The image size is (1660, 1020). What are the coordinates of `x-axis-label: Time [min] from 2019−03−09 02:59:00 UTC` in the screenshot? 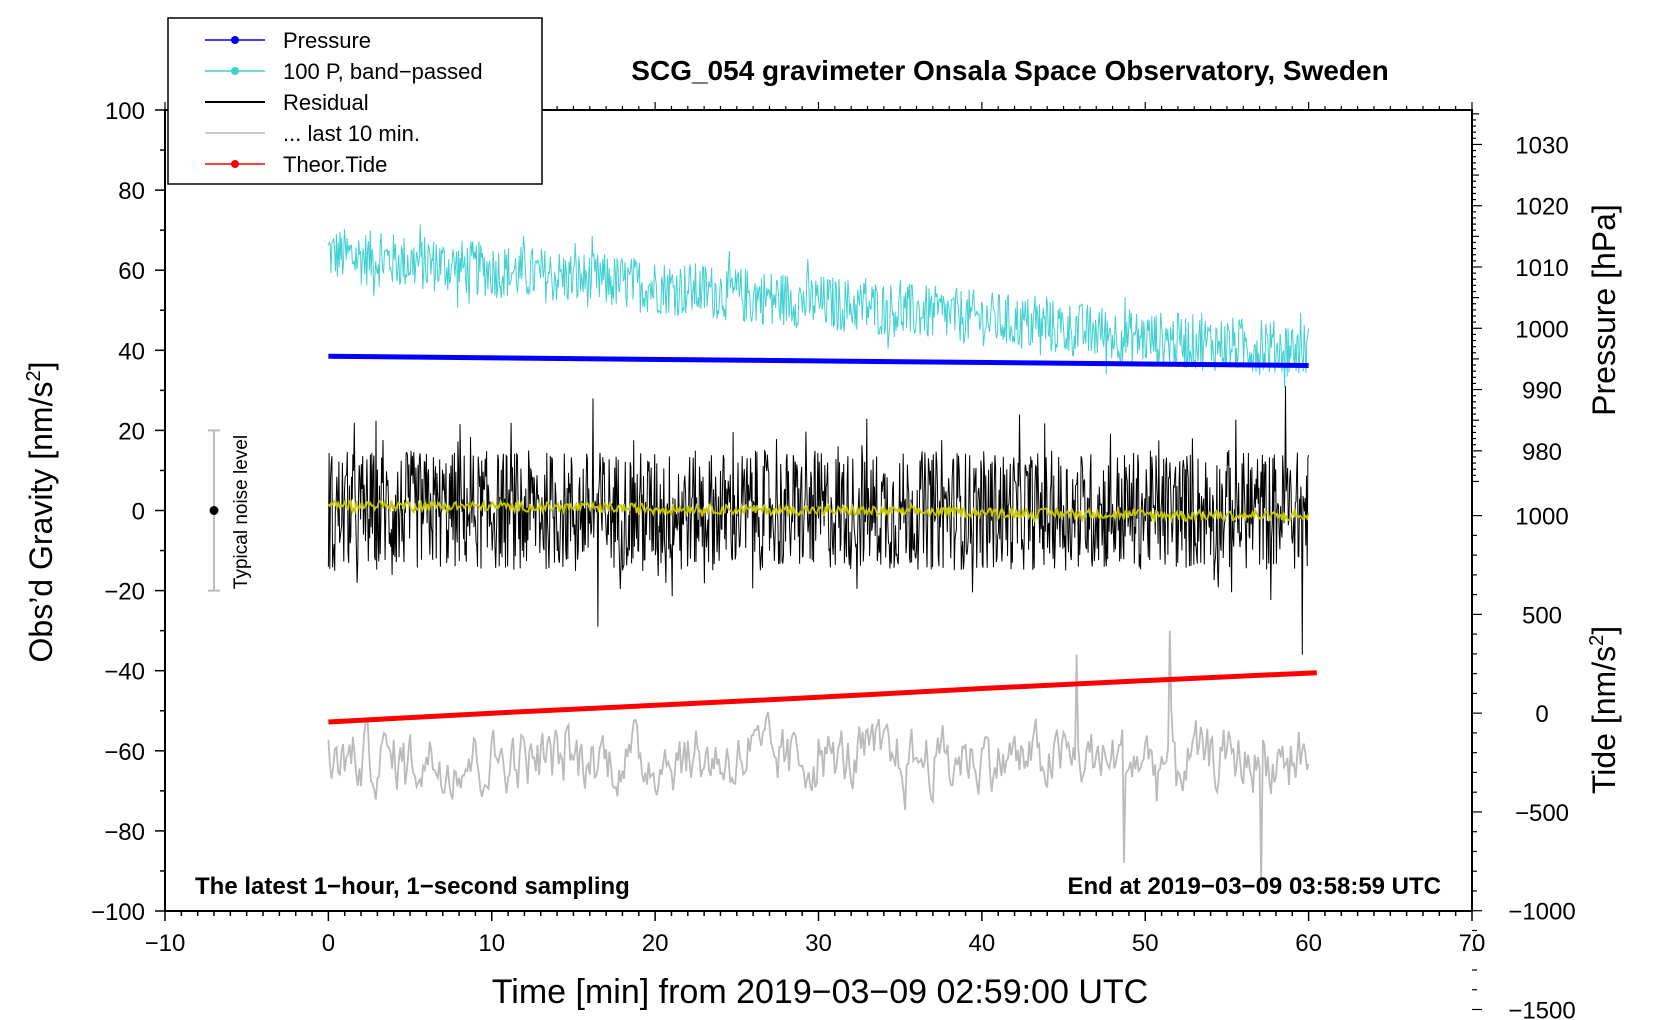 It's located at (820, 992).